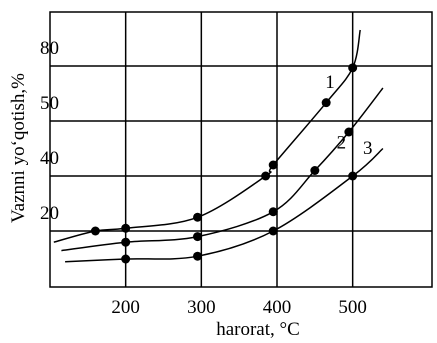 The height and width of the screenshot is (343, 437). I want to click on y-tick-label: 40, so click(49, 158).